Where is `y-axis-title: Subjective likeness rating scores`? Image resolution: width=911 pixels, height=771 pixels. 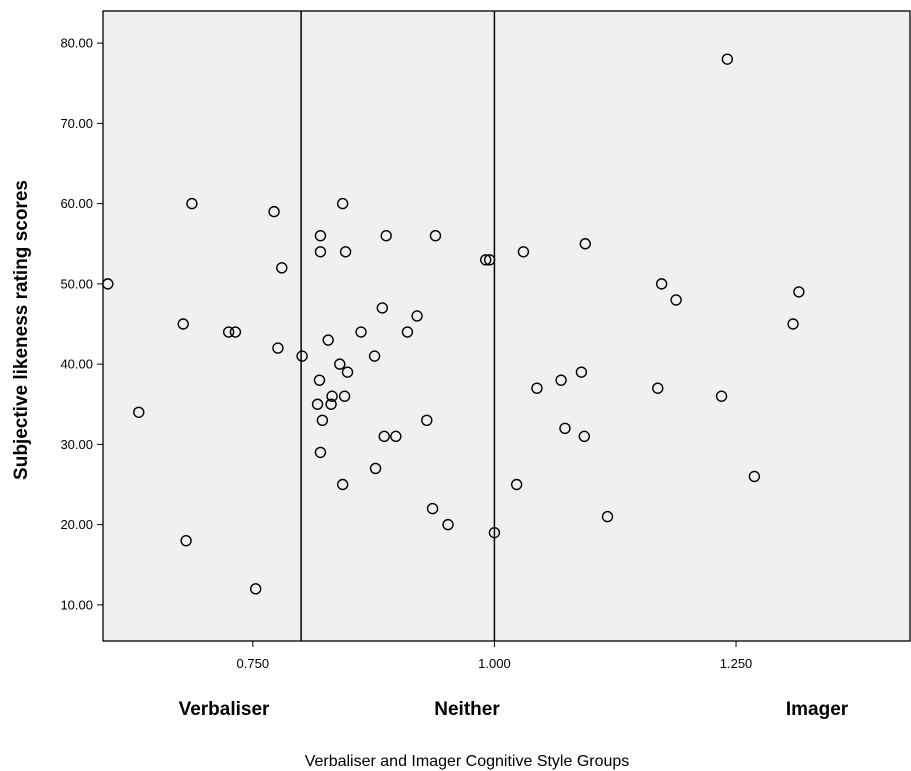 y-axis-title: Subjective likeness rating scores is located at coordinates (21, 330).